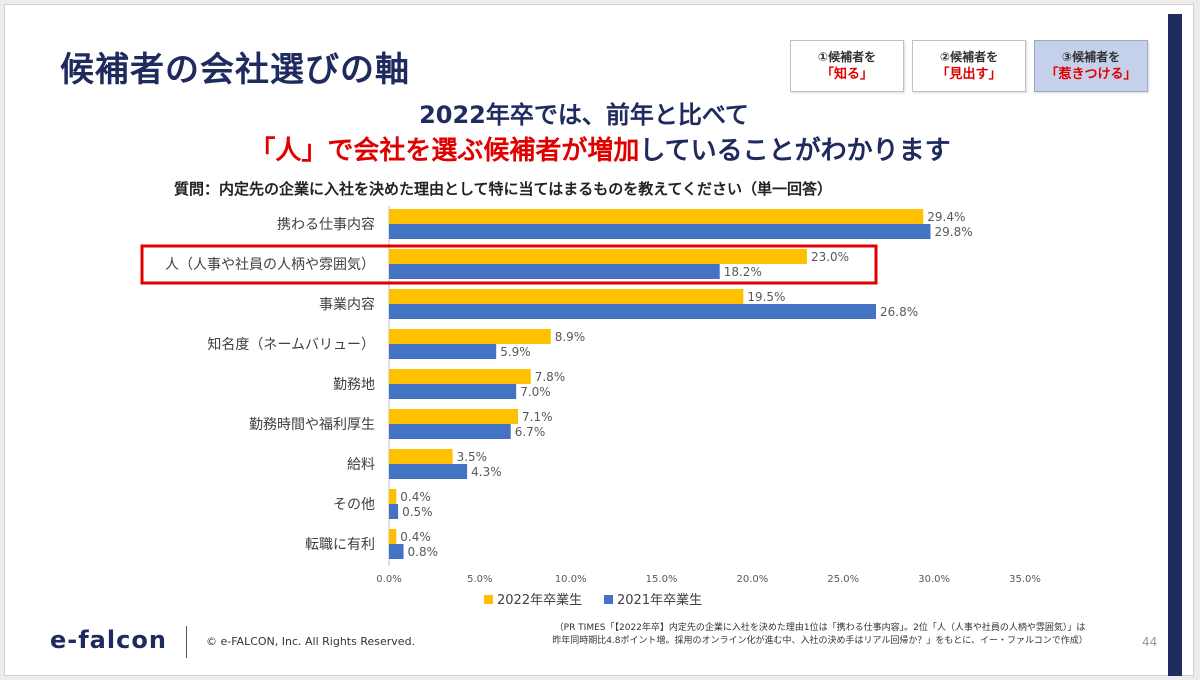  Describe the element at coordinates (843, 579) in the screenshot. I see `x-tick-label: 25.0%` at that location.